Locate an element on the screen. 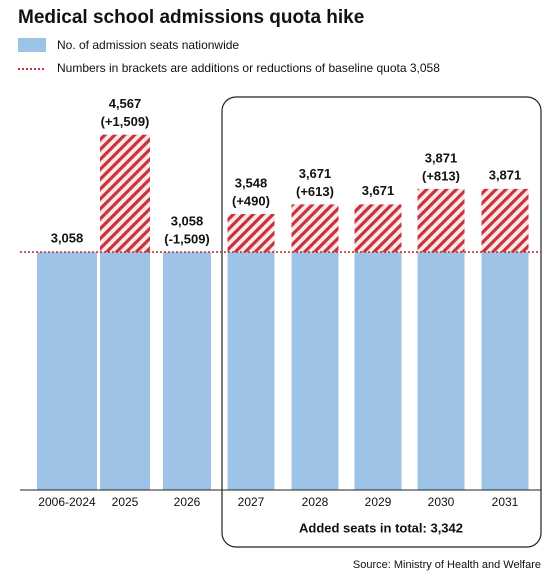  x-tick-label: 2030 is located at coordinates (441, 502).